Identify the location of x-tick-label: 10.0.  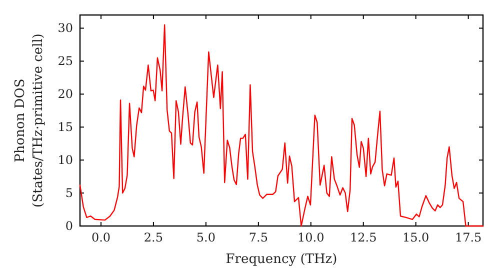
(311, 237).